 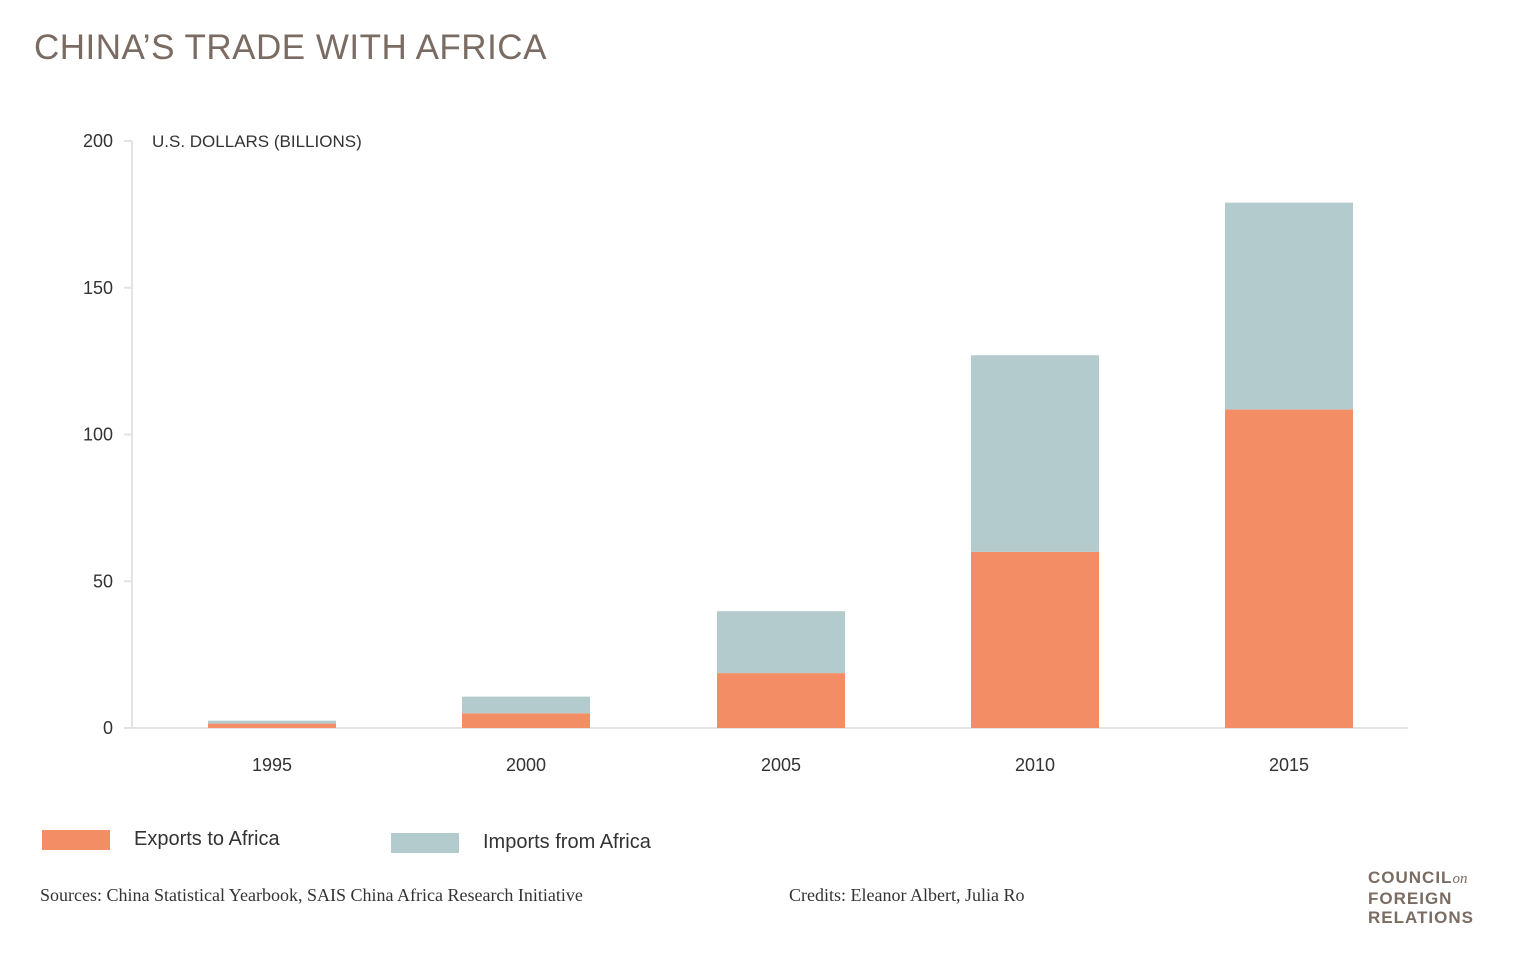 What do you see at coordinates (76, 839) in the screenshot?
I see `exports-swatch` at bounding box center [76, 839].